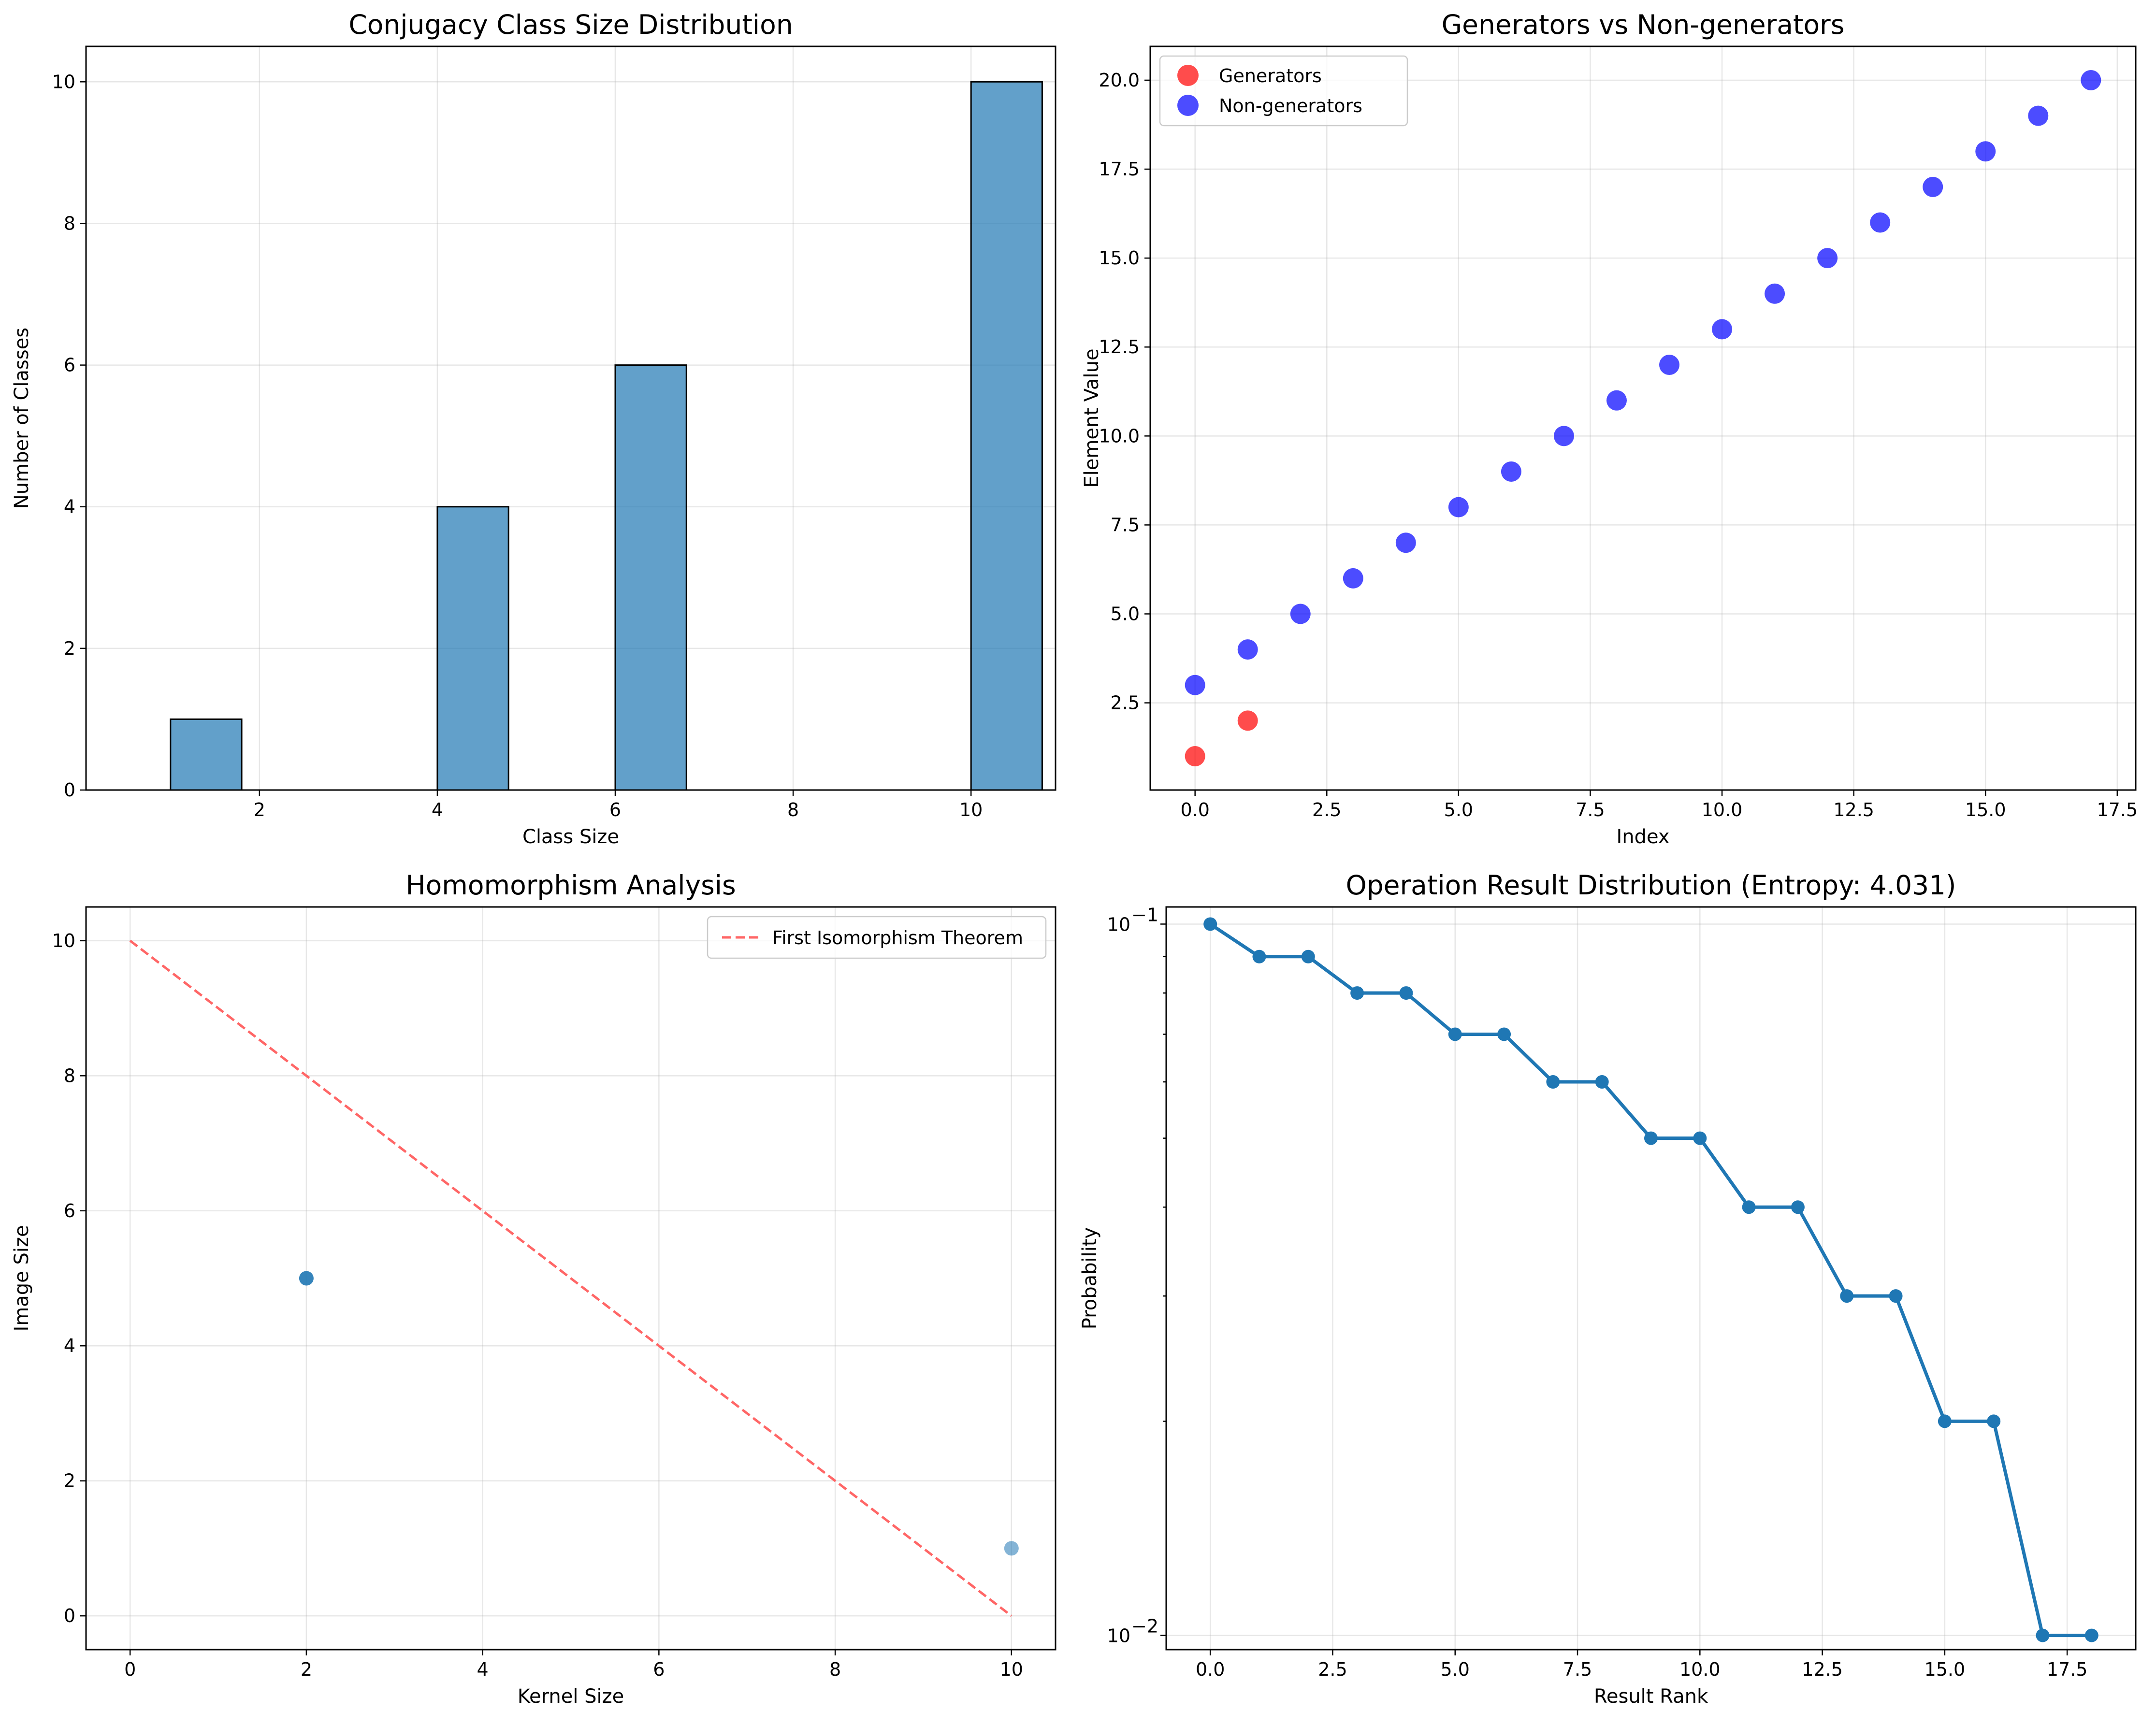 The image size is (2156, 1725). What do you see at coordinates (1642, 837) in the screenshot?
I see `x-axis-label: Index` at bounding box center [1642, 837].